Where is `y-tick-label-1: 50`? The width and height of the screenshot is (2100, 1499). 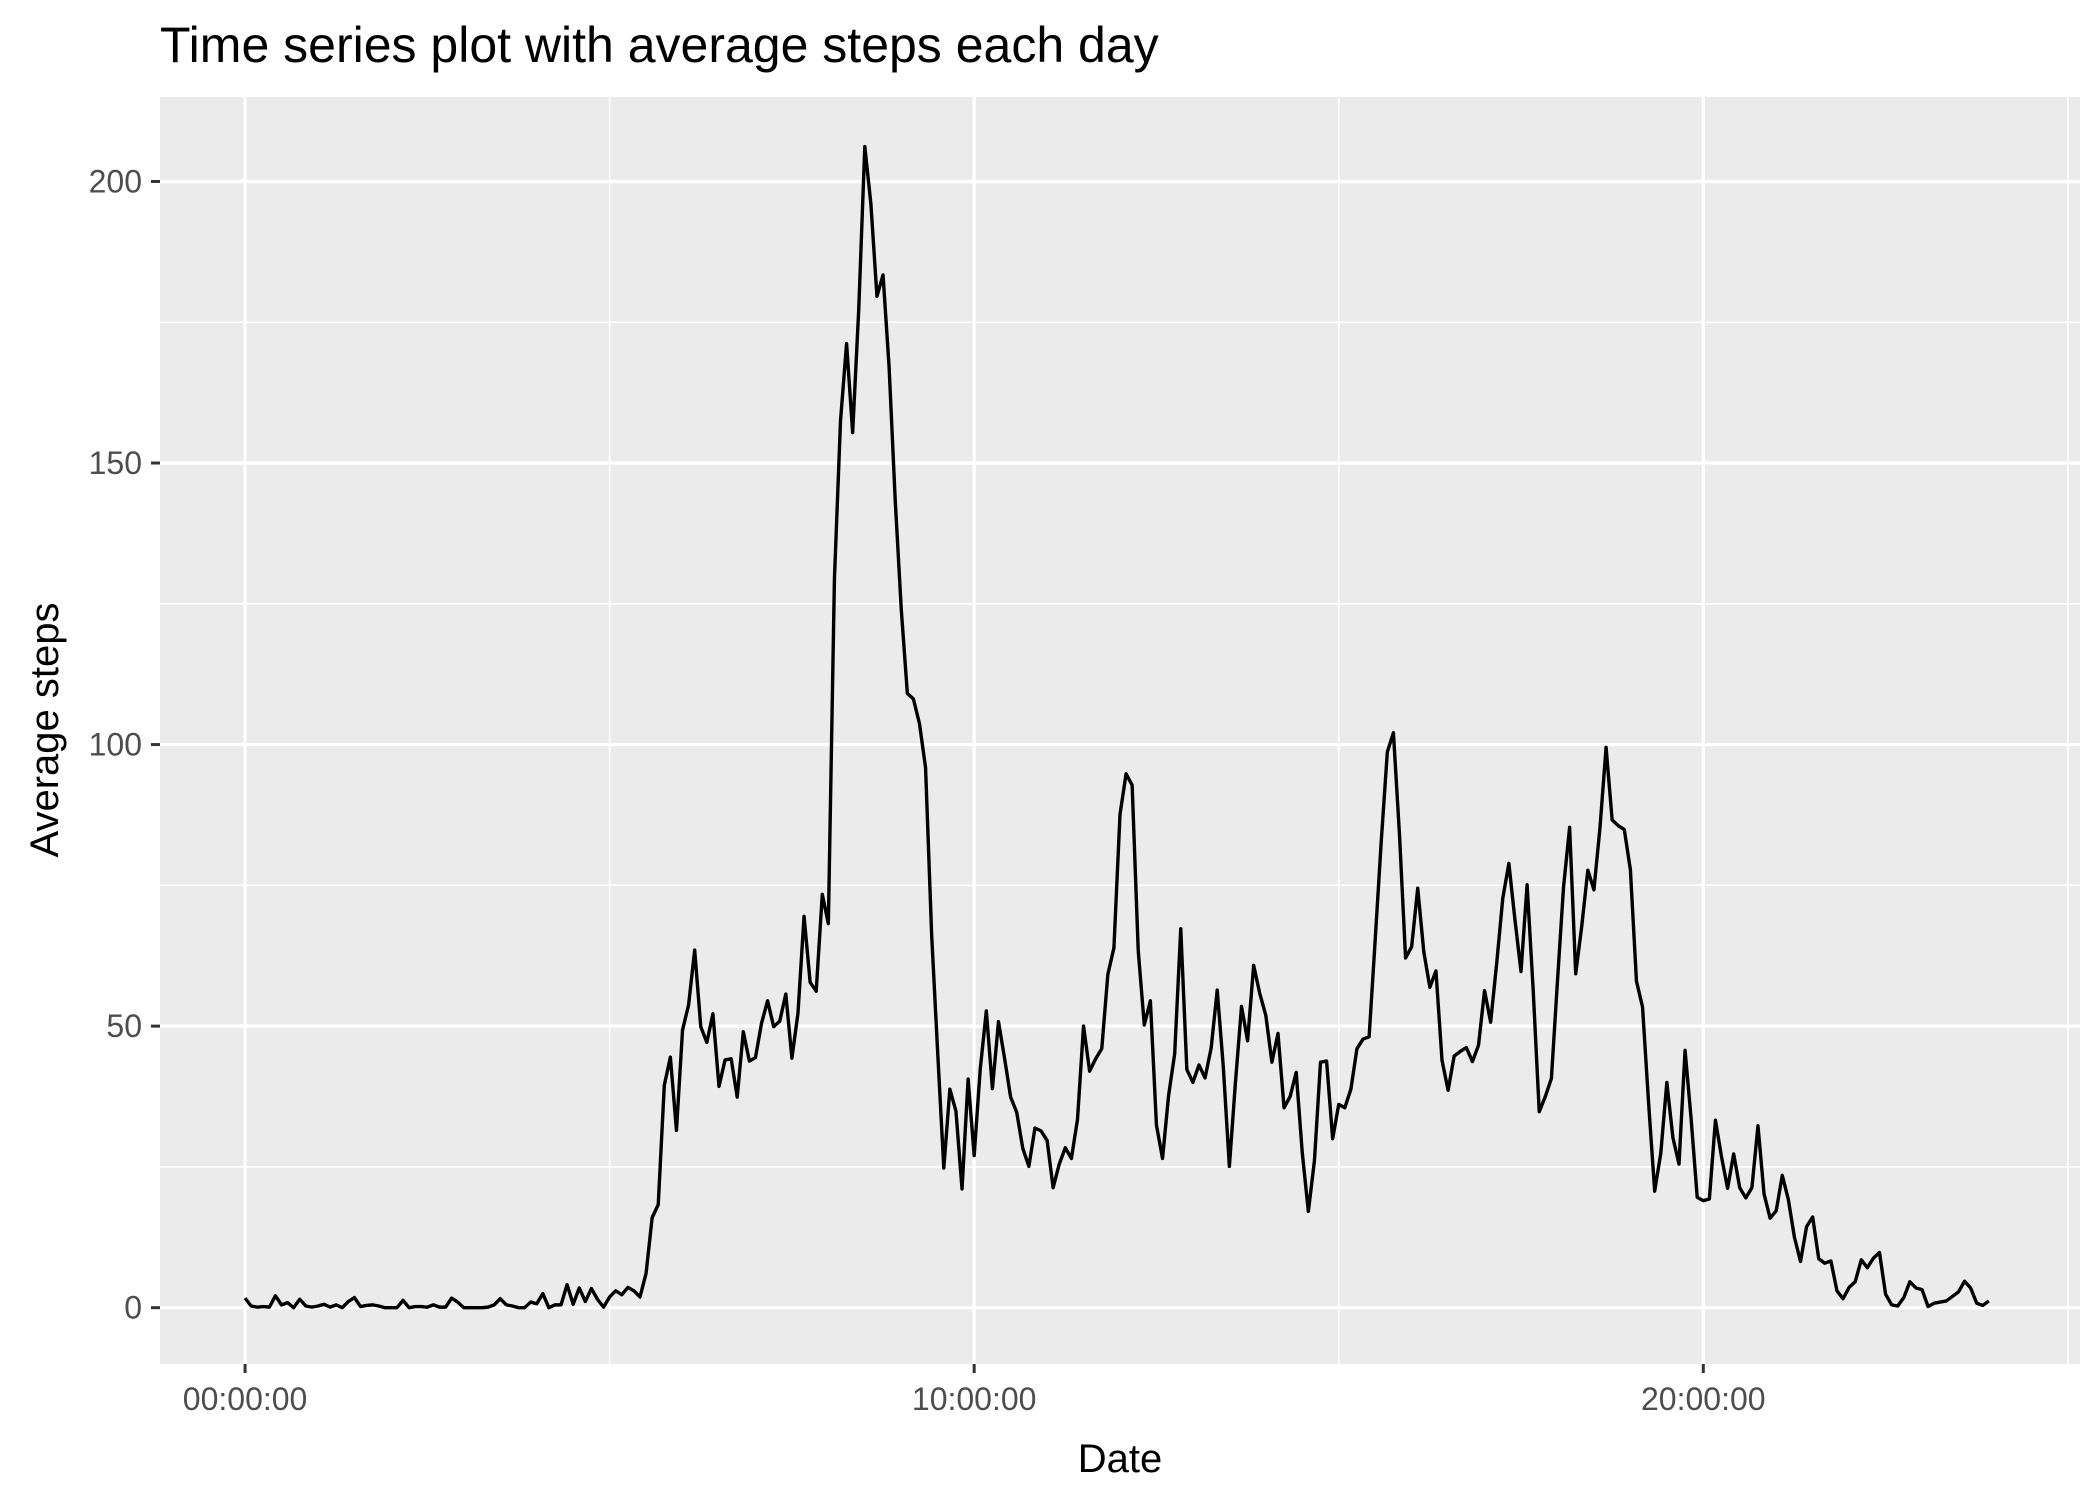
y-tick-label-1: 50 is located at coordinates (124, 1026).